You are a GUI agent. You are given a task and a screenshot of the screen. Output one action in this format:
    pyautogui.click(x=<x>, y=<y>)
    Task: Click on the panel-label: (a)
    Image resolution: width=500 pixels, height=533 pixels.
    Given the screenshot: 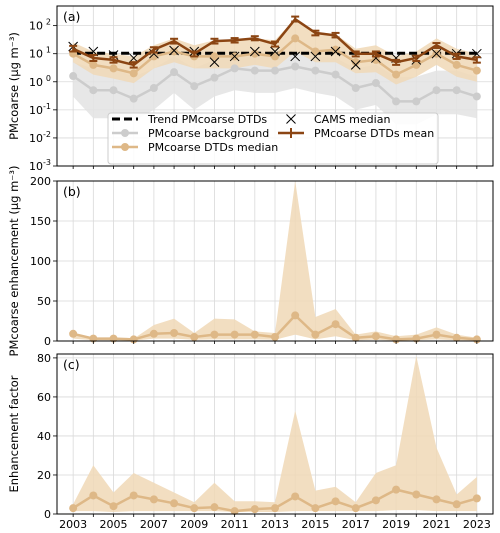 What is the action you would take?
    pyautogui.click(x=71, y=16)
    